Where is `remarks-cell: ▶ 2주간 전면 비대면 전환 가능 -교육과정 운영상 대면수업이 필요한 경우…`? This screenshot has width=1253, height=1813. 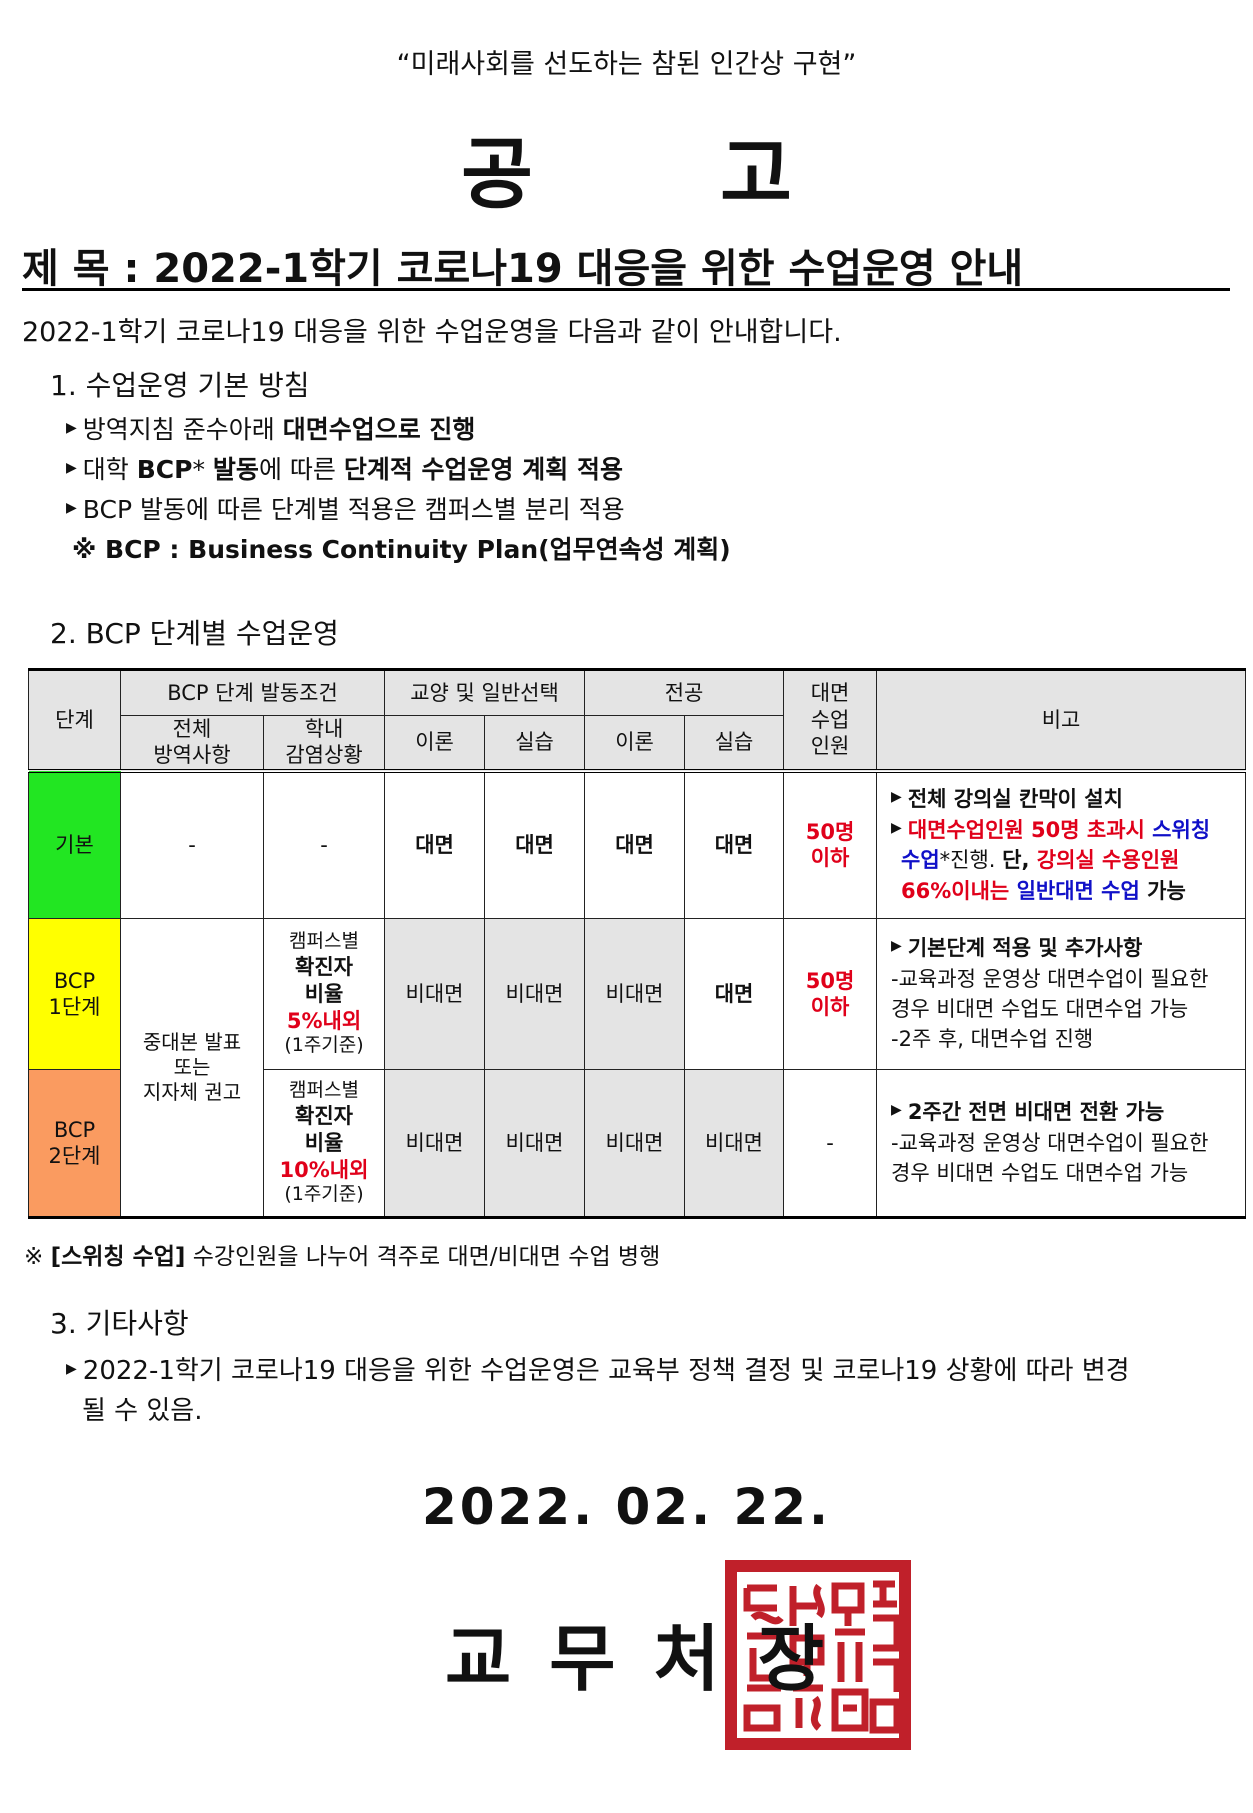 remarks-cell: ▶ 2주간 전면 비대면 전환 가능 -교육과정 운영상 대면수업이 필요한 경우… is located at coordinates (1061, 1144).